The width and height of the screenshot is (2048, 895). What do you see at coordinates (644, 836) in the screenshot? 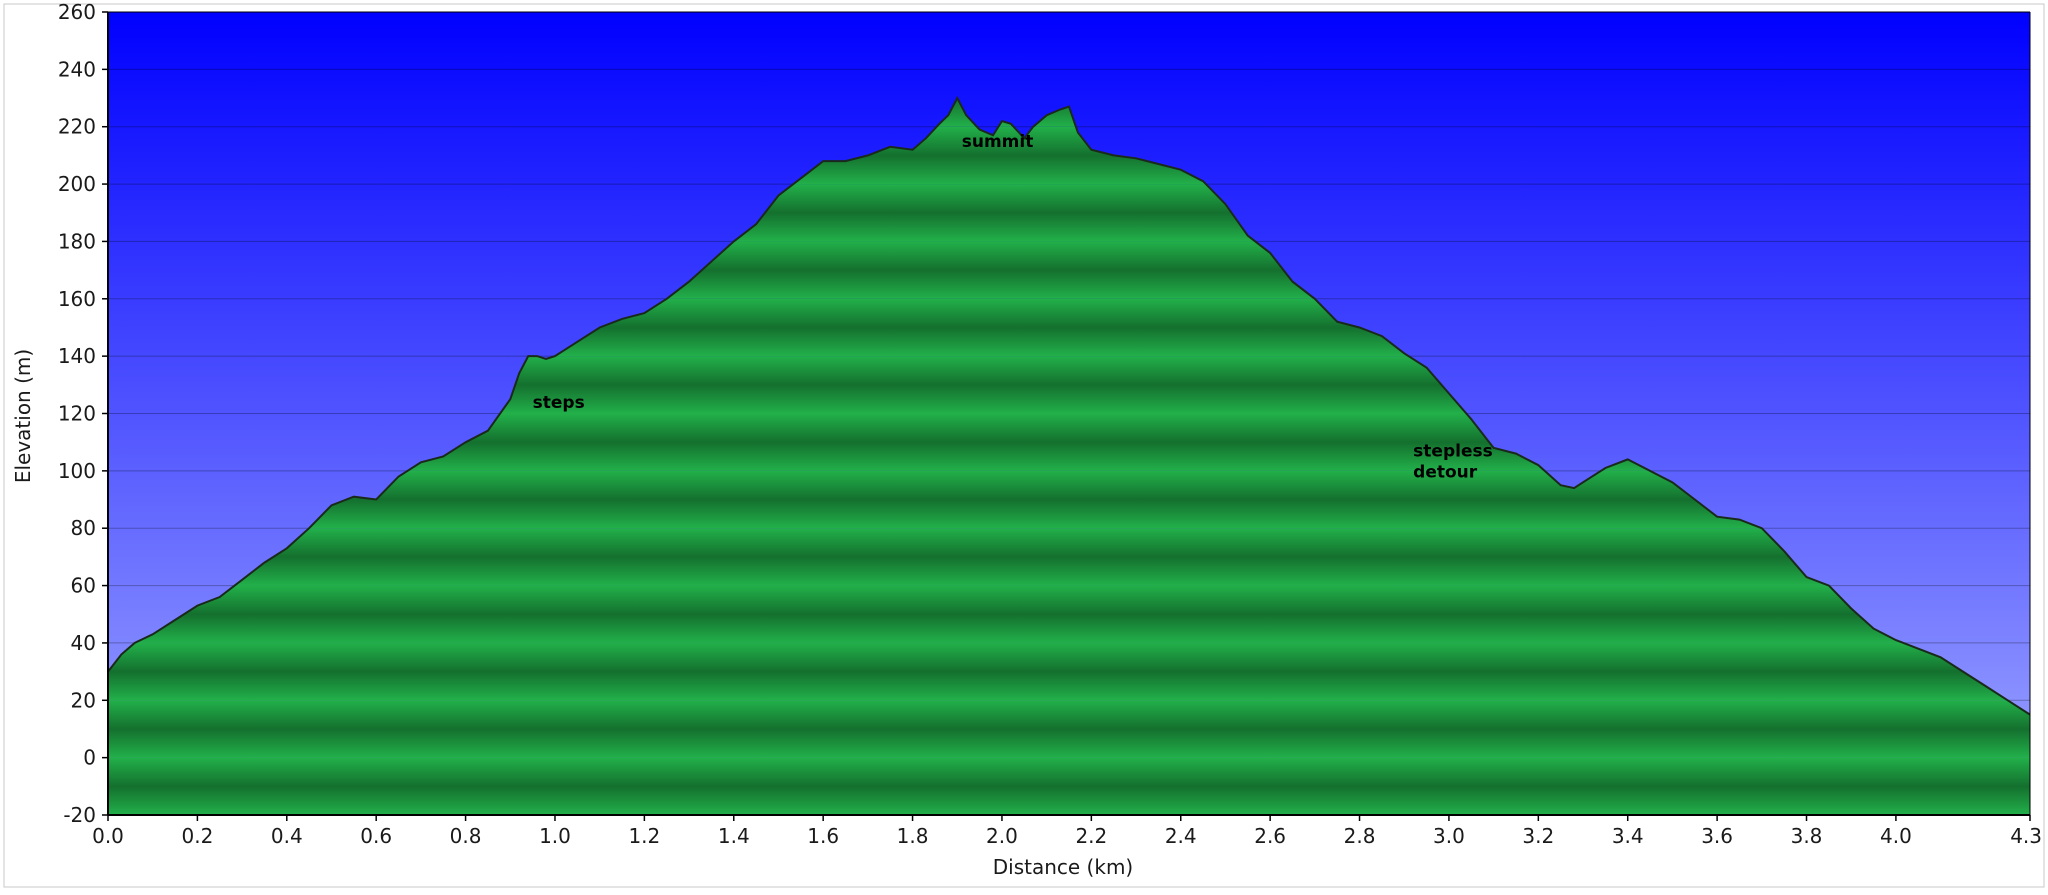
I see `x-tick-label: 1.2` at bounding box center [644, 836].